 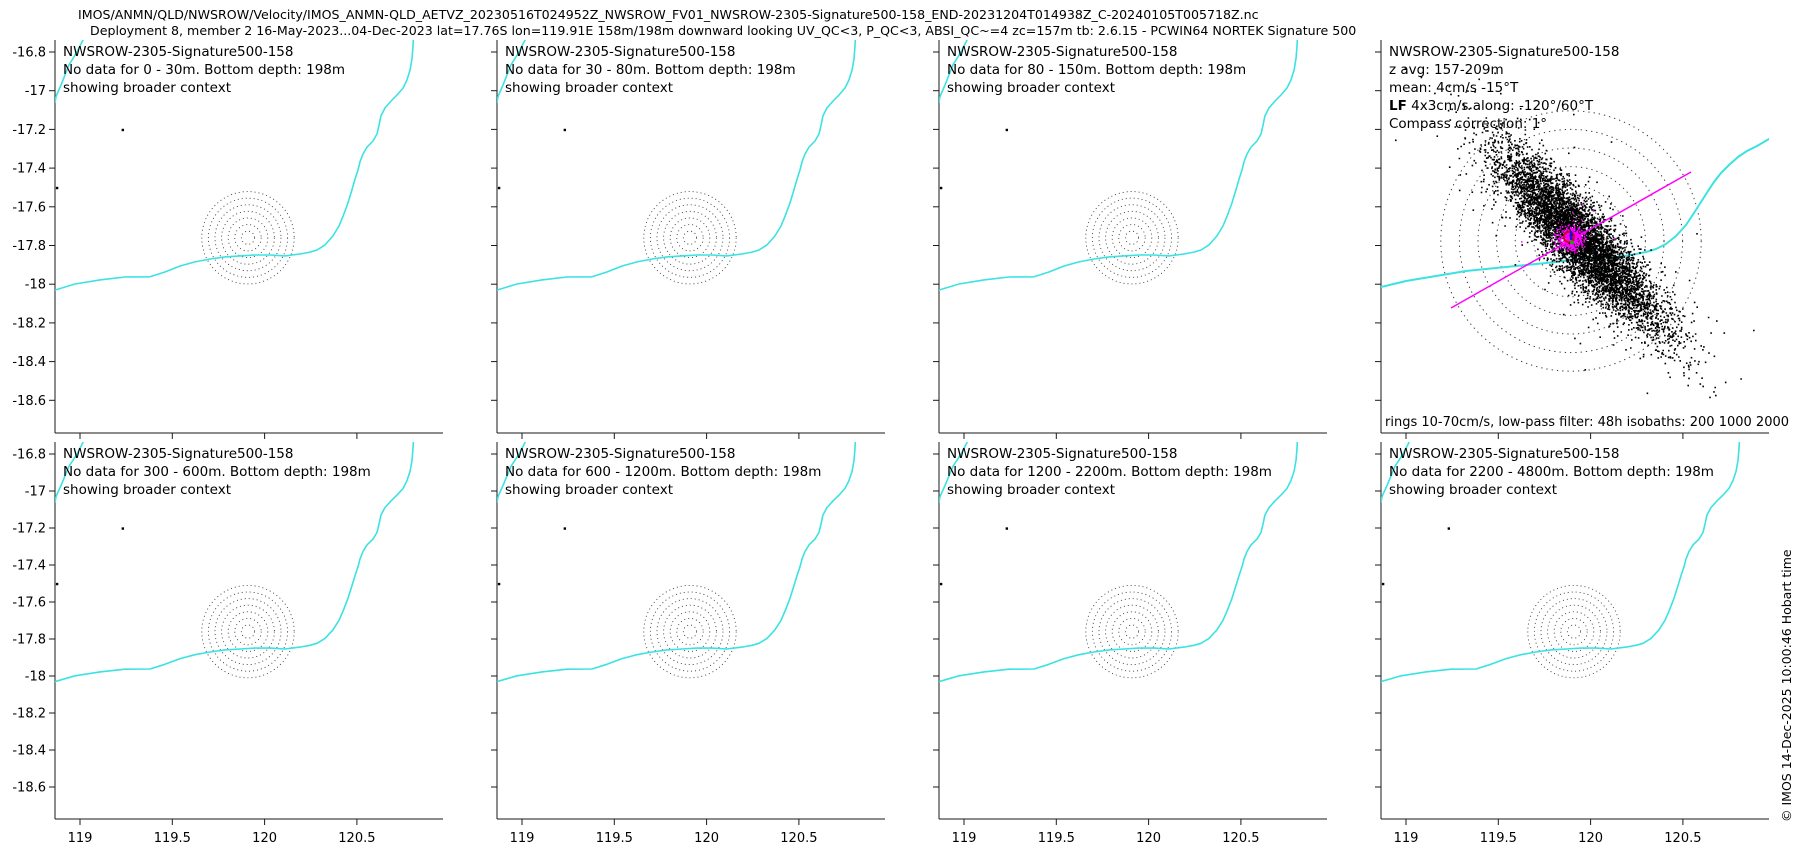 I want to click on panel-stat-line: z avg: 157-209m, so click(x=1446, y=70).